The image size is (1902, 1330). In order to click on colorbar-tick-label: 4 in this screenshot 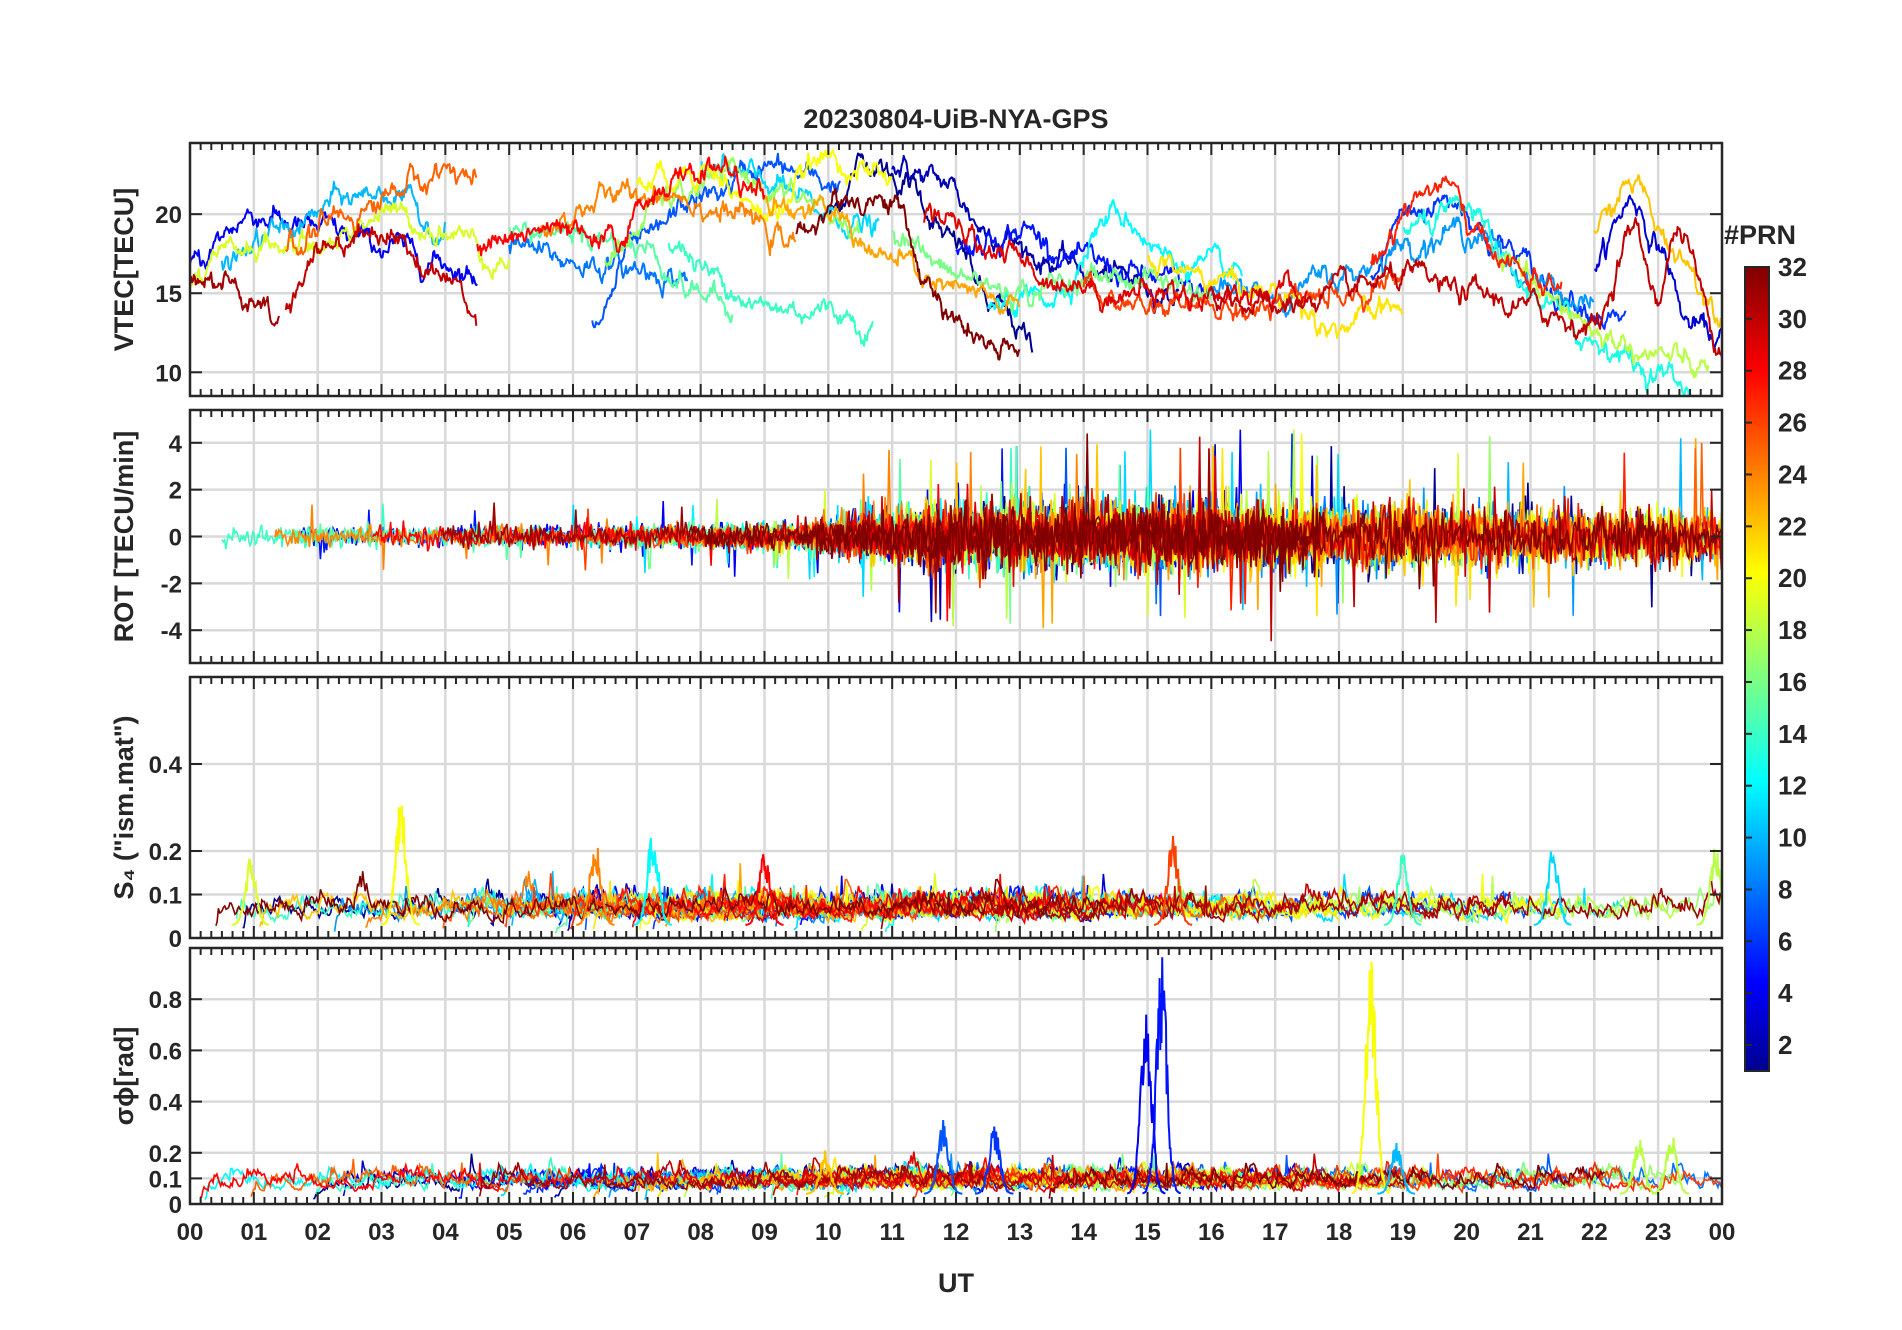, I will do `click(1785, 993)`.